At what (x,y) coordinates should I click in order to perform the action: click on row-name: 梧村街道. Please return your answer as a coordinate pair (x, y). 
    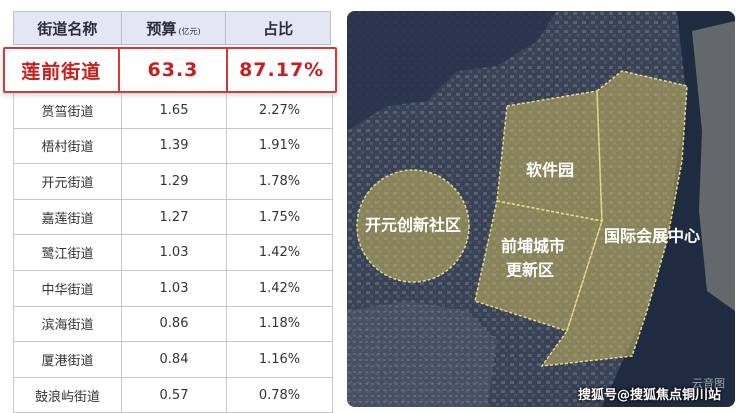
    Looking at the image, I should click on (68, 146).